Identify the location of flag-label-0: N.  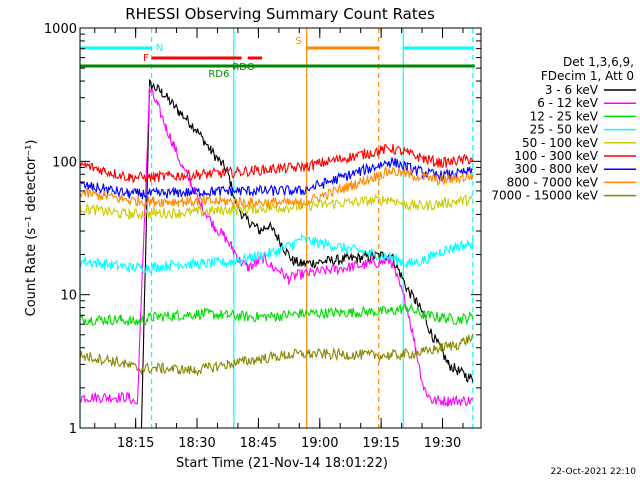
(159, 48).